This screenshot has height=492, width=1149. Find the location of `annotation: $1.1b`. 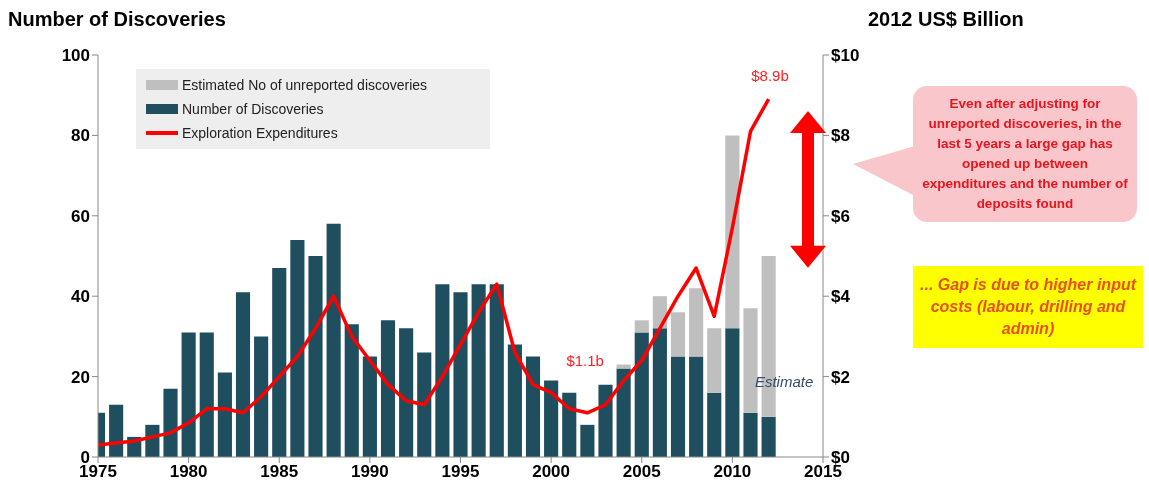

annotation: $1.1b is located at coordinates (585, 361).